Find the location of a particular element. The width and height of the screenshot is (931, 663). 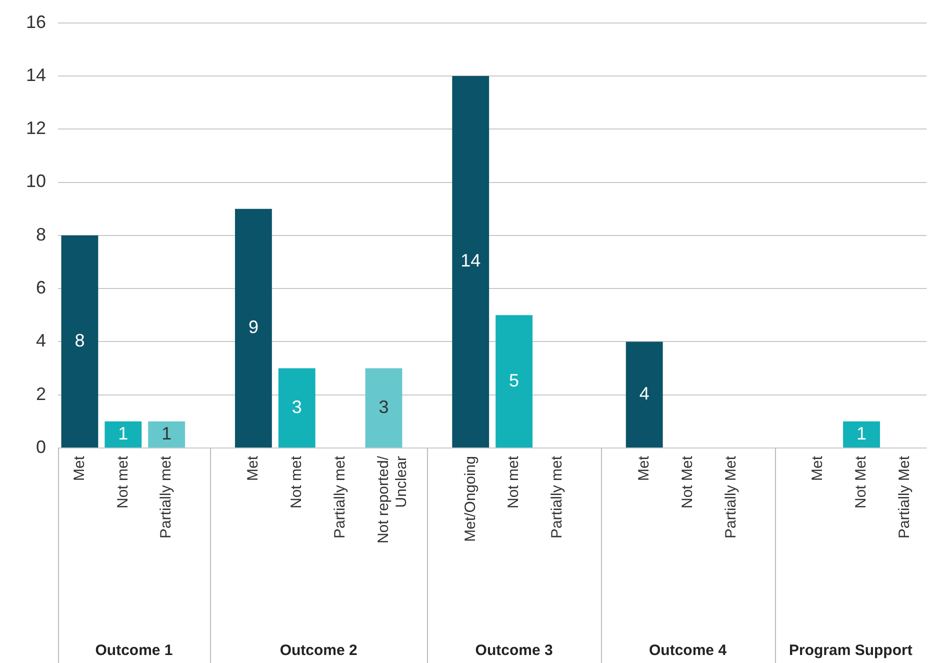

y-tick-label: 8 is located at coordinates (41, 234).